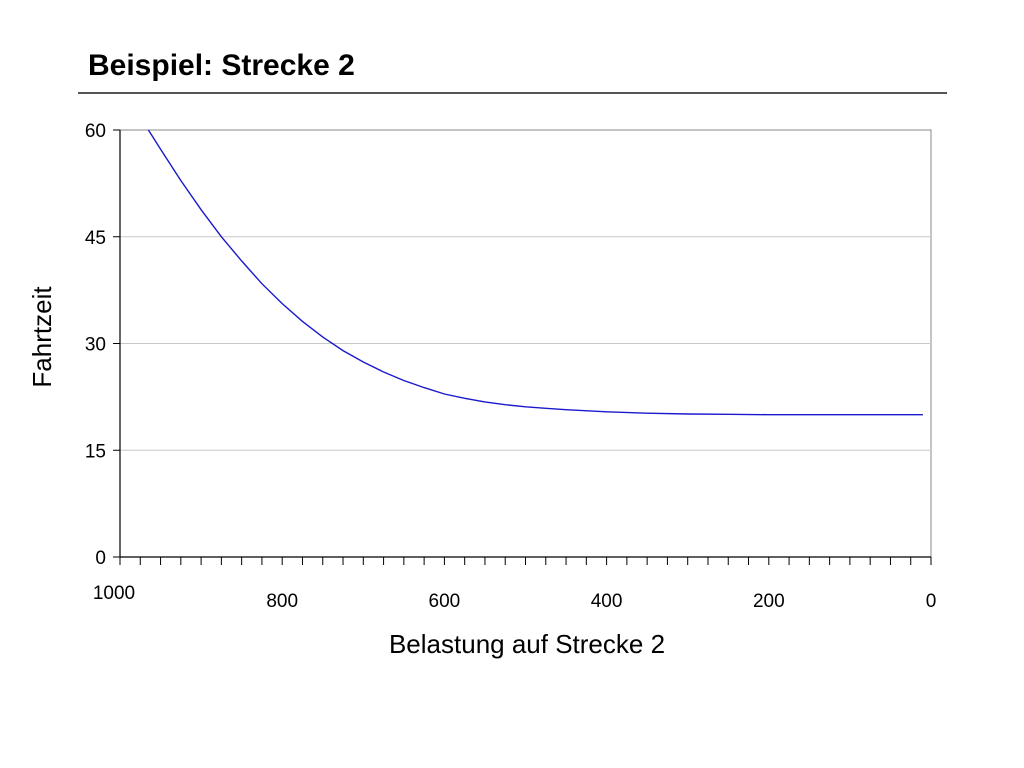  I want to click on x-tick-label: 0, so click(931, 601).